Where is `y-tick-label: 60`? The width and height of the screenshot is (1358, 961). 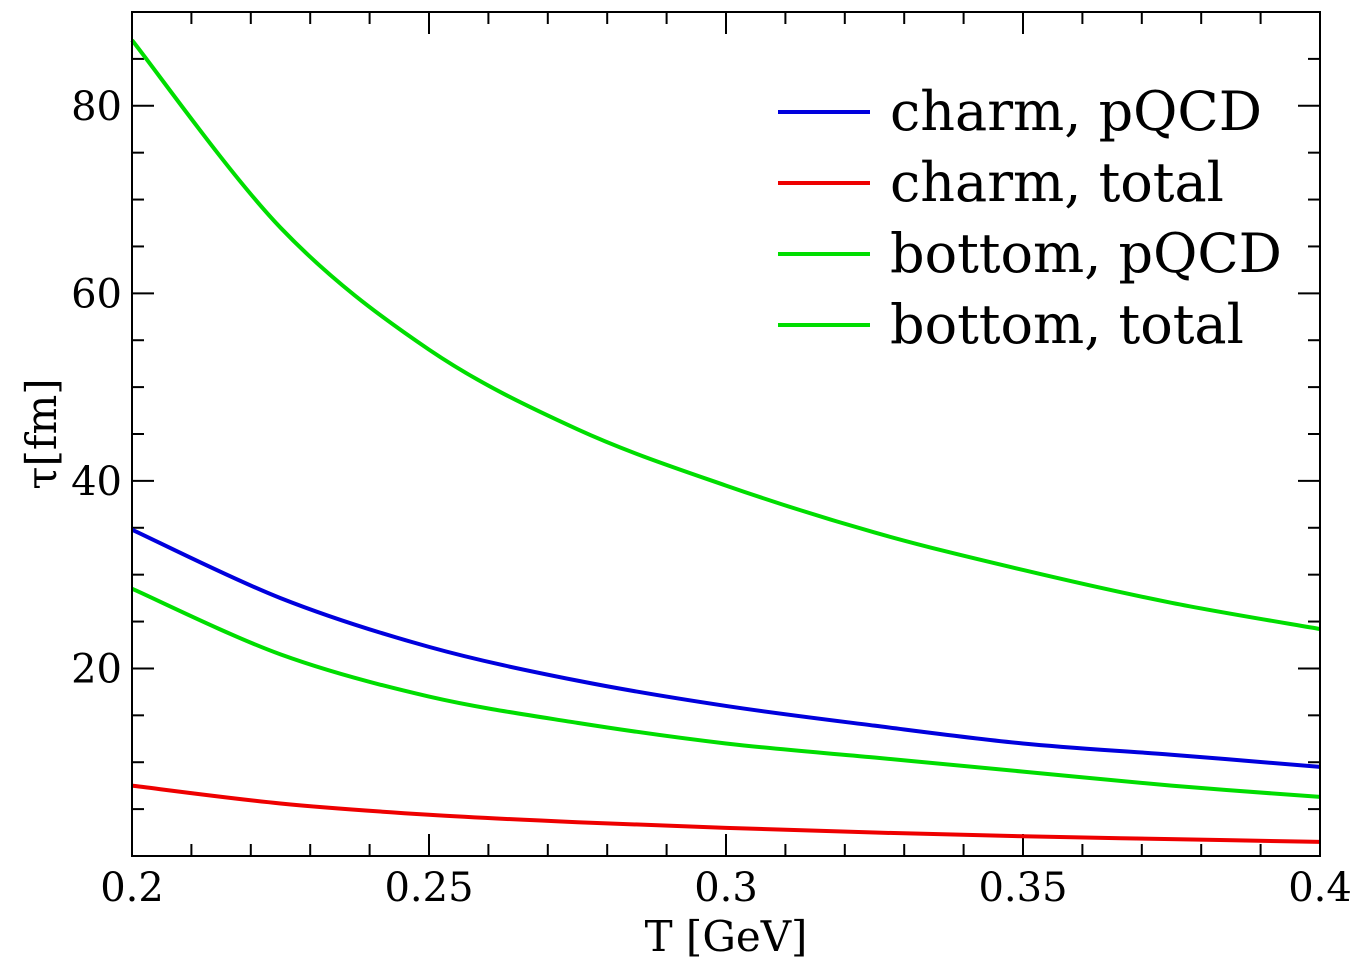
y-tick-label: 60 is located at coordinates (96, 294).